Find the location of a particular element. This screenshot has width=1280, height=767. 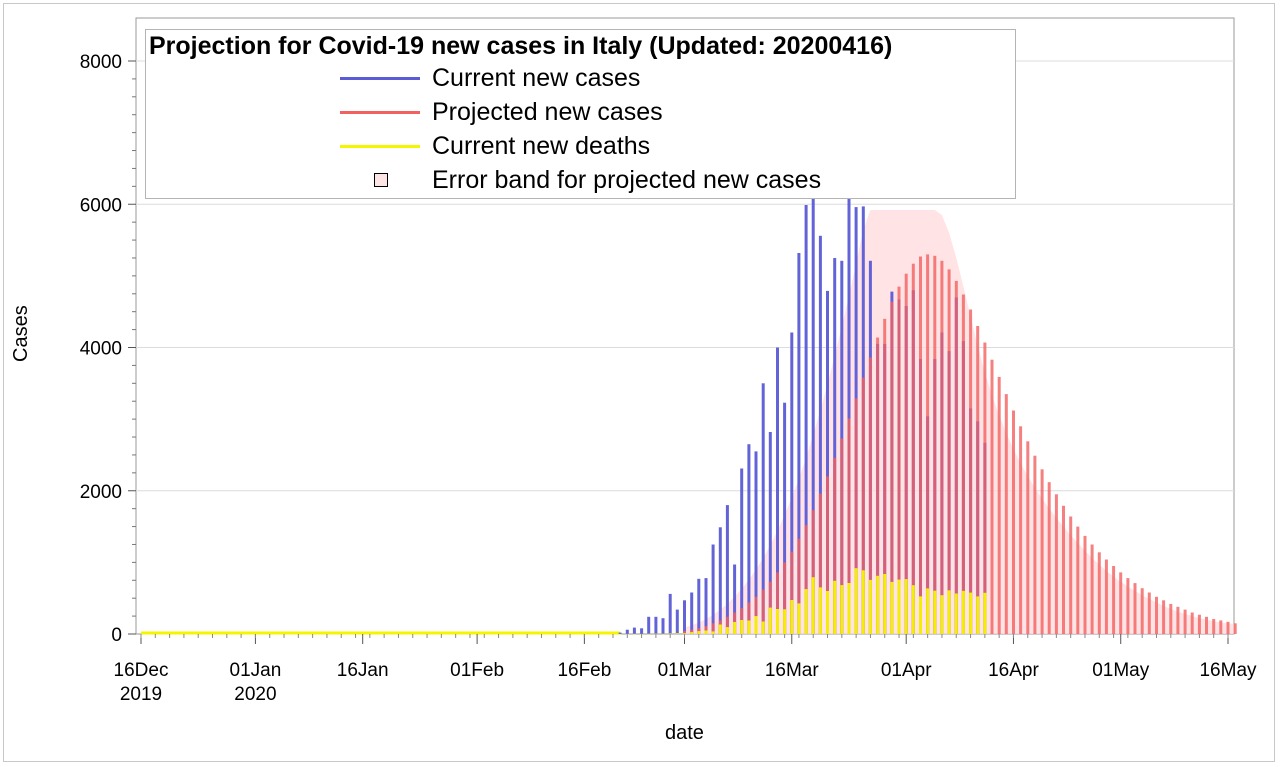

x-tick-label: 16May is located at coordinates (1228, 670).